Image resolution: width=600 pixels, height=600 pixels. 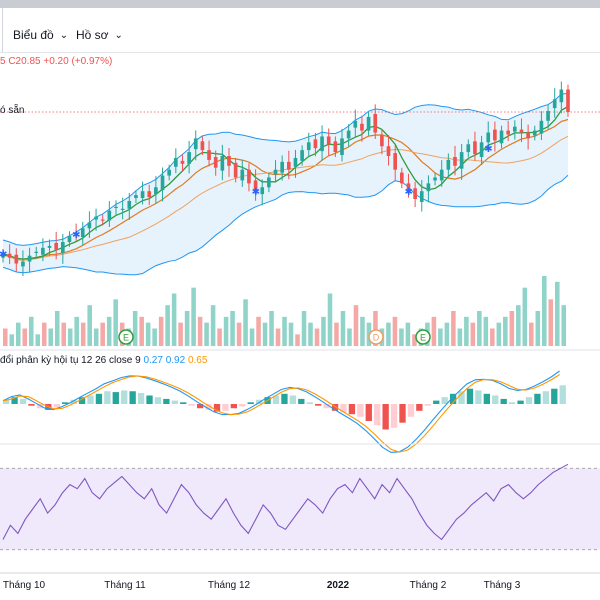 I want to click on event-marker-label: E, so click(x=126, y=338).